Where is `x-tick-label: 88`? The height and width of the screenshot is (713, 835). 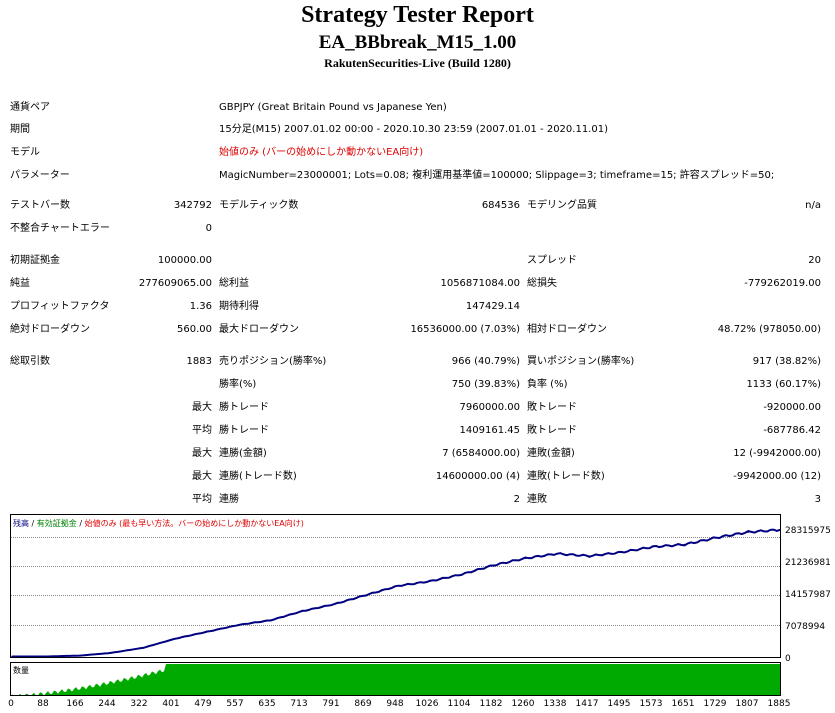 x-tick-label: 88 is located at coordinates (43, 704).